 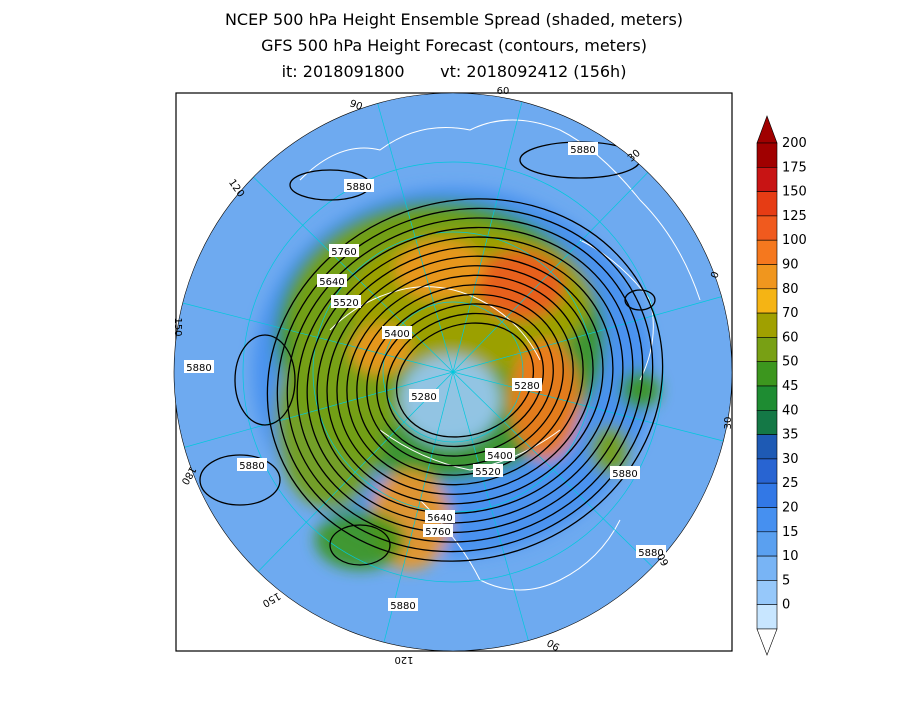 I want to click on colorbar-label: 125, so click(x=794, y=216).